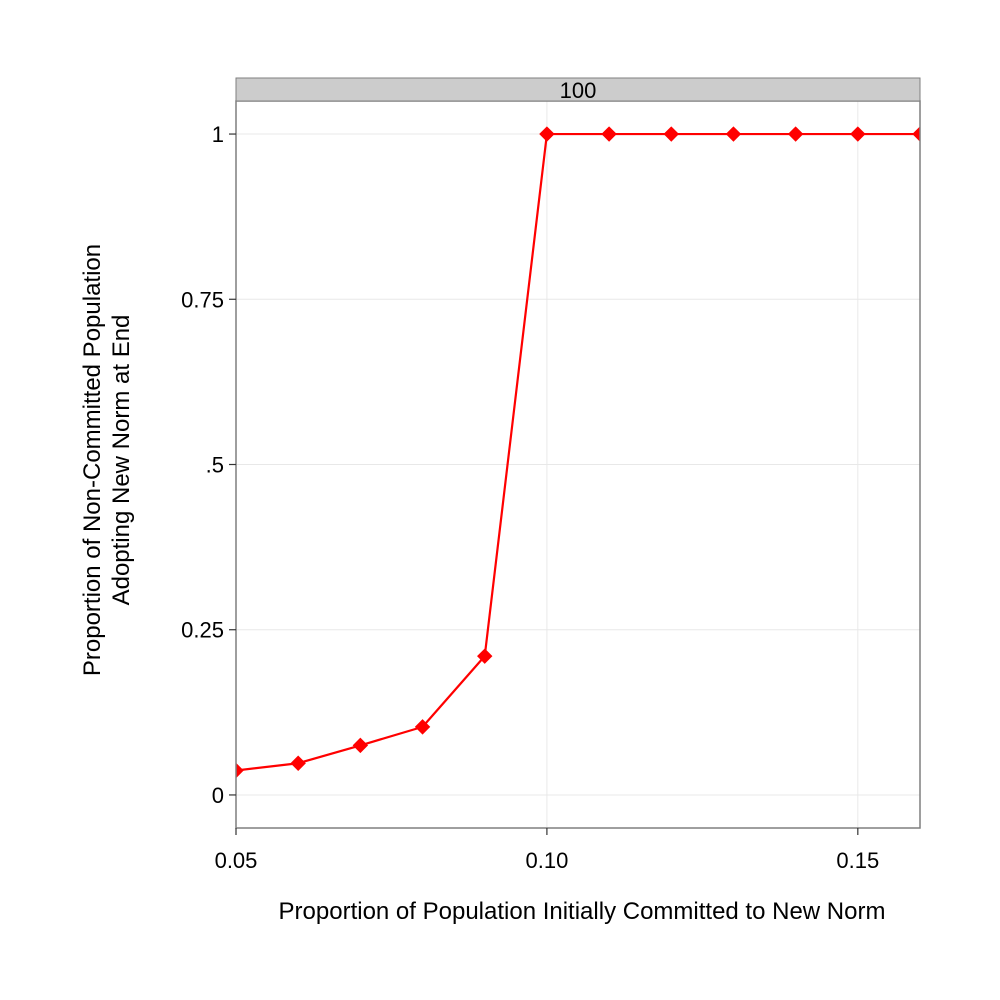 The width and height of the screenshot is (1000, 1000). I want to click on facet-strip, so click(578, 89).